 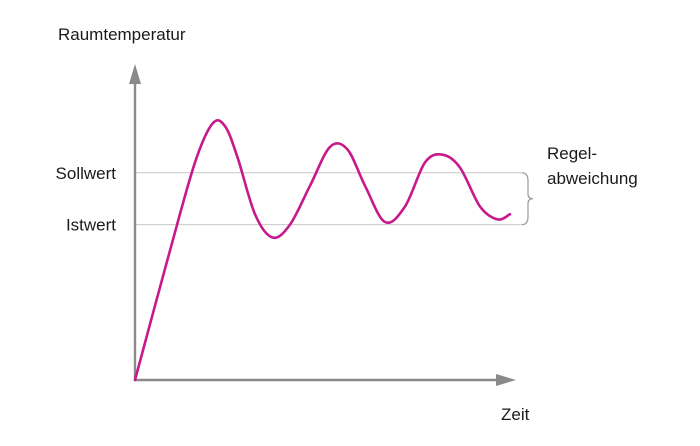 I want to click on y-tick-label-sollwert: Sollwert, so click(x=86, y=173).